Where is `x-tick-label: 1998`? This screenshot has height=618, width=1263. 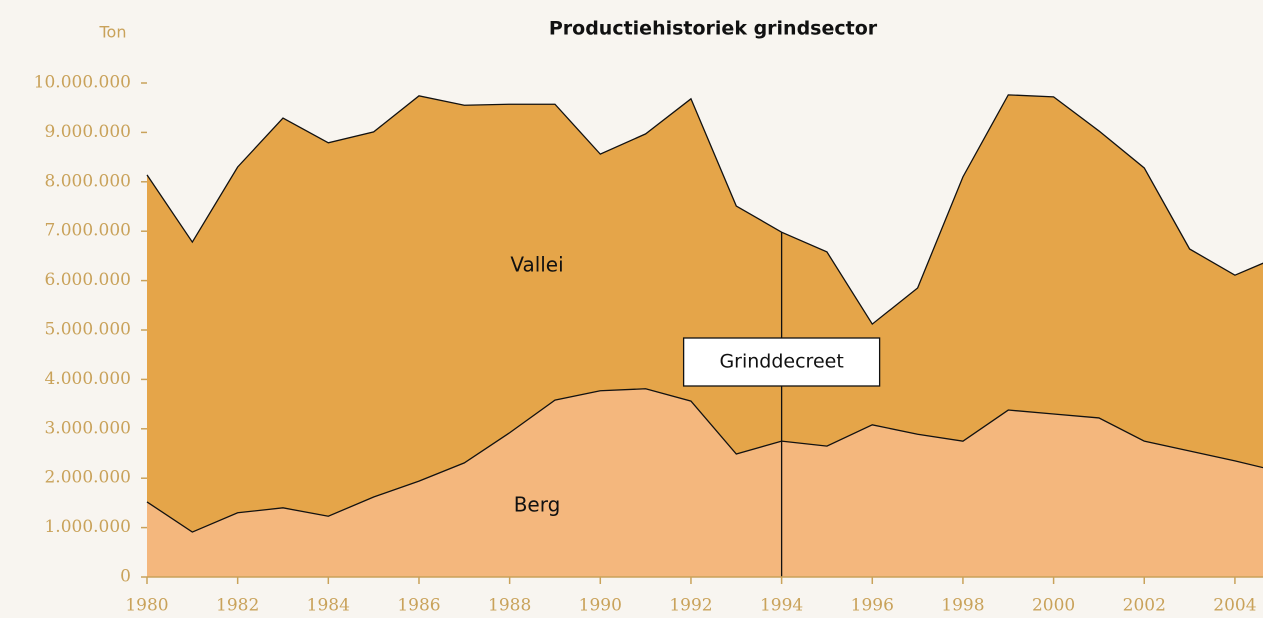 x-tick-label: 1998 is located at coordinates (962, 606).